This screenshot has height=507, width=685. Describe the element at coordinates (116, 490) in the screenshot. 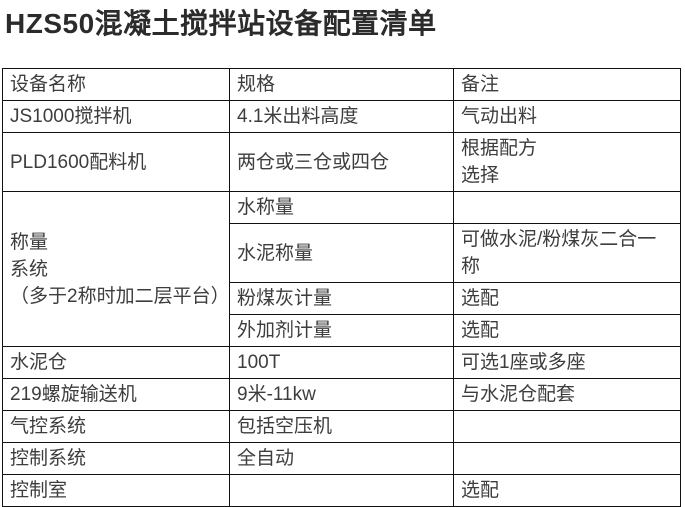

I see `table-cell: 控制室` at that location.